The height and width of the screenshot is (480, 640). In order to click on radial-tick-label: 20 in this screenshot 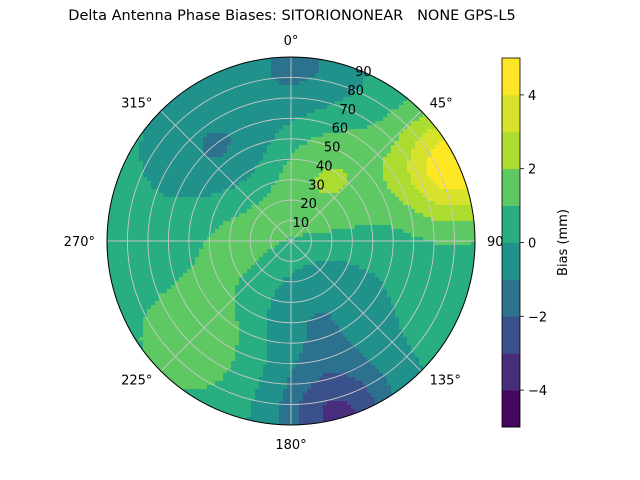, I will do `click(308, 204)`.